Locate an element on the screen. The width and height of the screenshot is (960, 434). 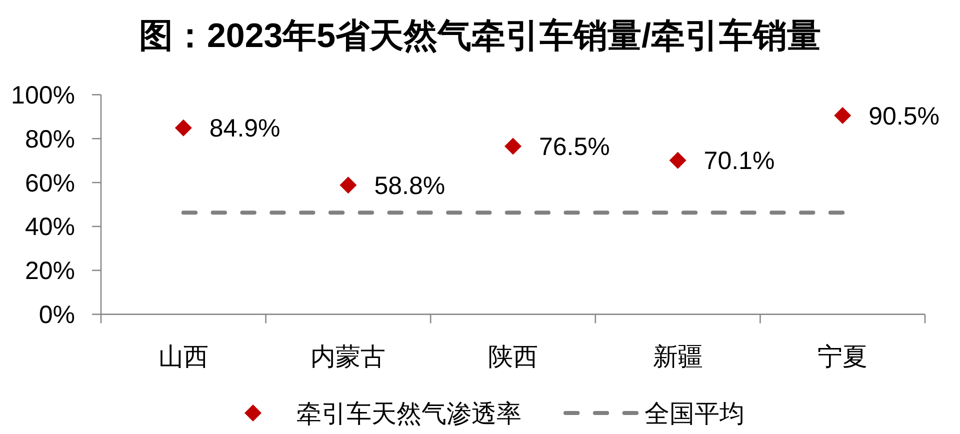
legend-label: 全国平均 is located at coordinates (694, 414).